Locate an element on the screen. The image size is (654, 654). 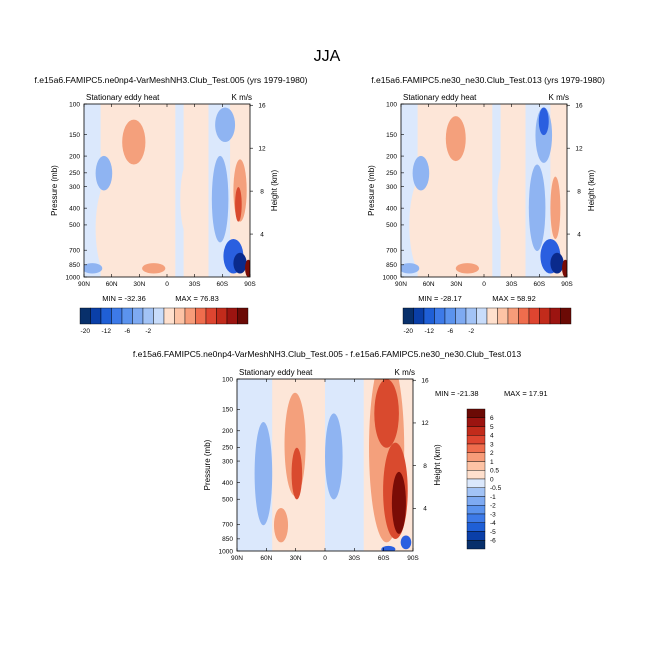
colorbar-label: -1 is located at coordinates (493, 497).